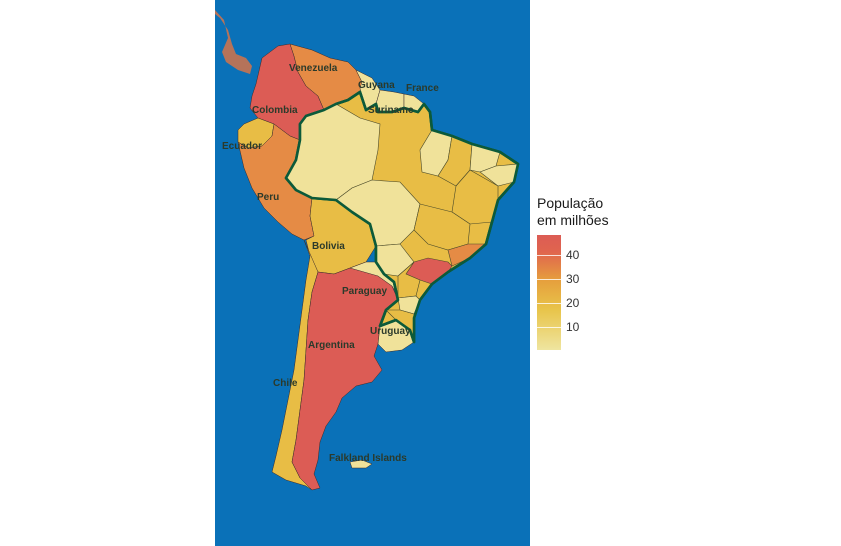  Describe the element at coordinates (422, 88) in the screenshot. I see `label-france: France` at that location.